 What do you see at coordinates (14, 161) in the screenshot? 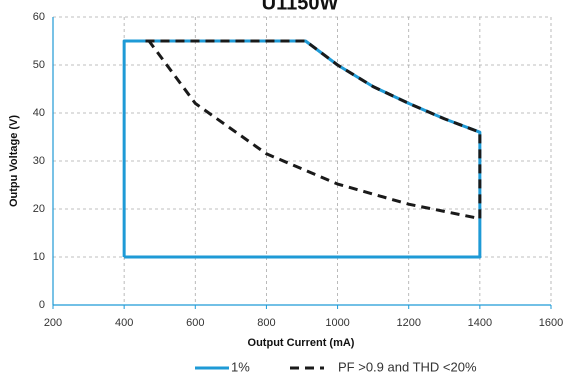
I see `y-axis-label: Outpu Voltage (V)` at bounding box center [14, 161].